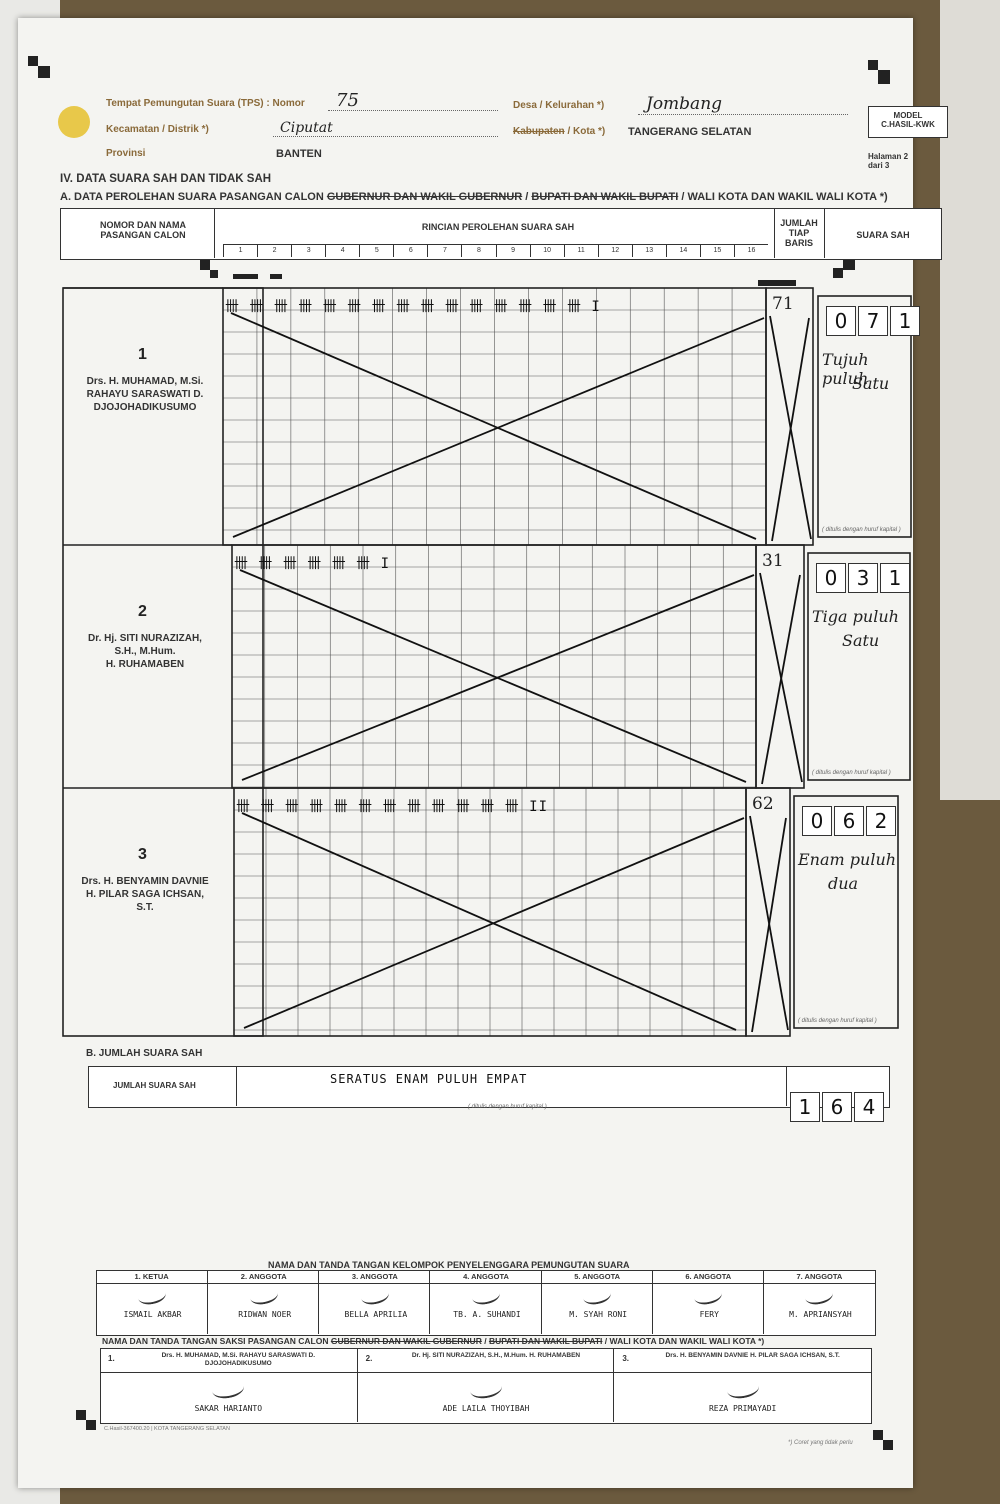  I want to click on kpps-member-name: FERY, so click(709, 1314).